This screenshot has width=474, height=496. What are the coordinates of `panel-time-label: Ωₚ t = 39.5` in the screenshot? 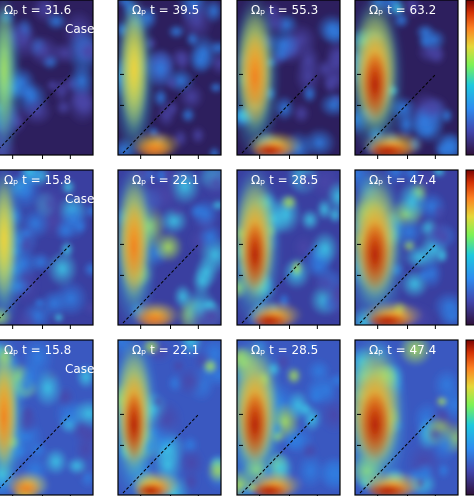 It's located at (165, 10).